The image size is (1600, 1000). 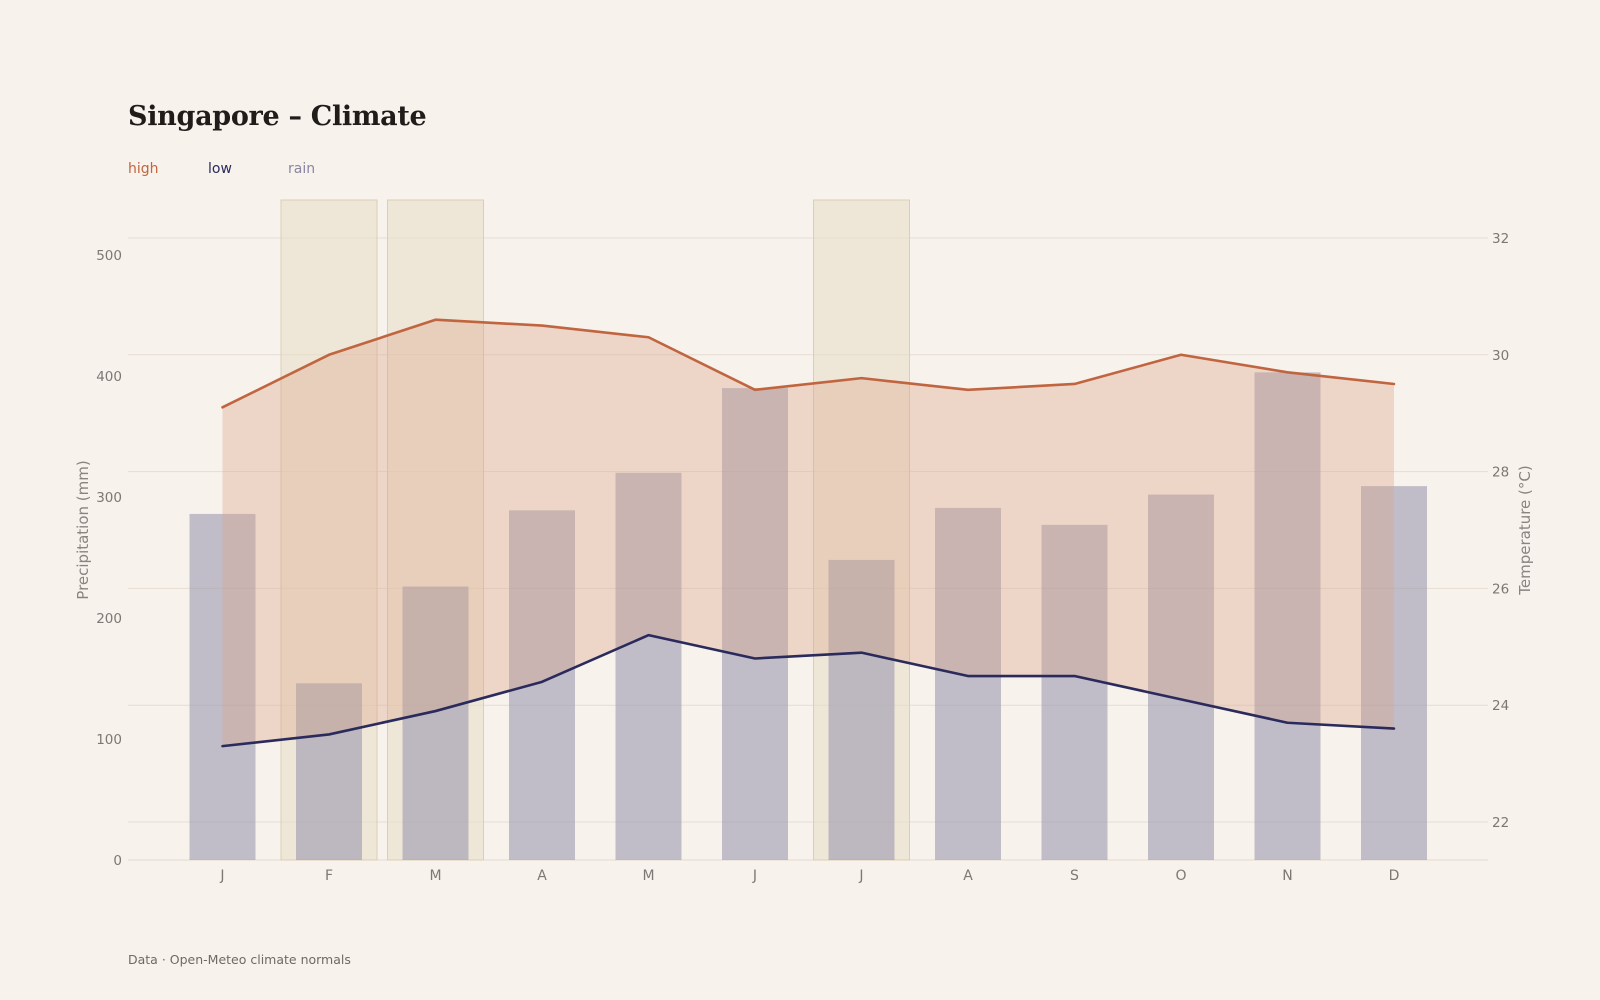 What do you see at coordinates (1180, 876) in the screenshot?
I see `x-tick-label: O` at bounding box center [1180, 876].